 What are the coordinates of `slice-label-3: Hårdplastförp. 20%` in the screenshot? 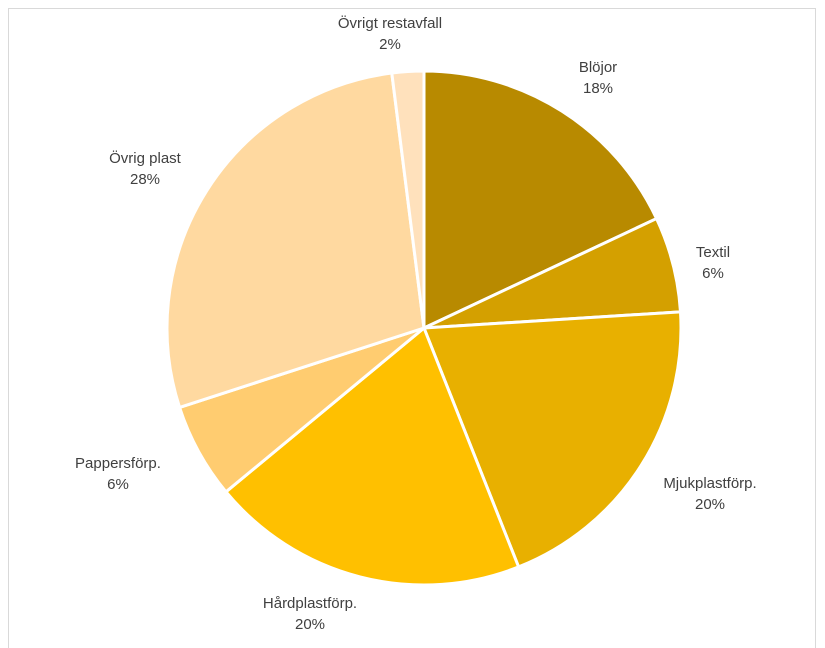 It's located at (310, 614).